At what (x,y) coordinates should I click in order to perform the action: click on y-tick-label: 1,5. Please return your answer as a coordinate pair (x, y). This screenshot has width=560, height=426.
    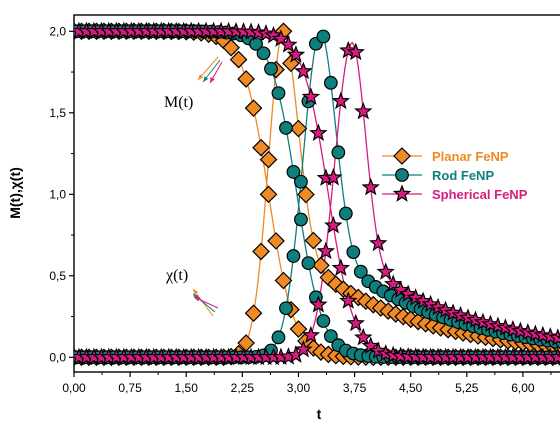
    Looking at the image, I should click on (57, 113).